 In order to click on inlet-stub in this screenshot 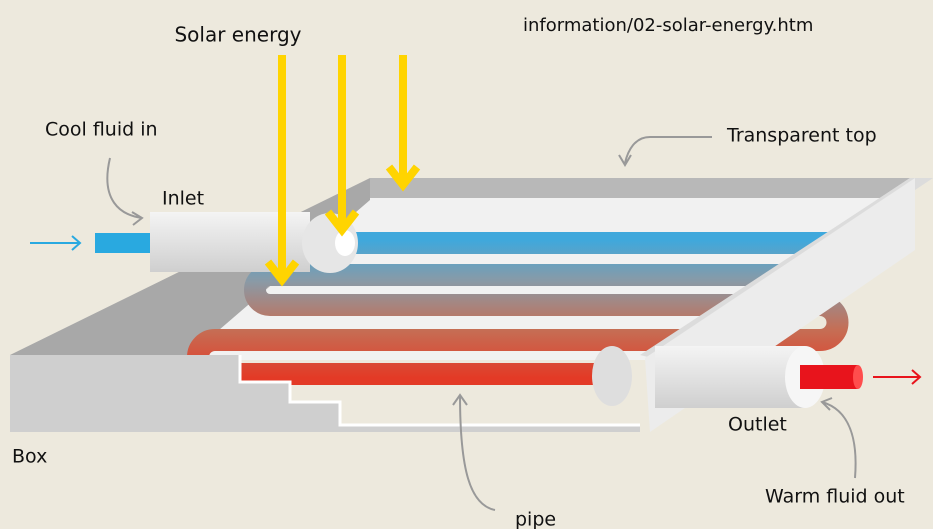, I will do `click(125, 243)`.